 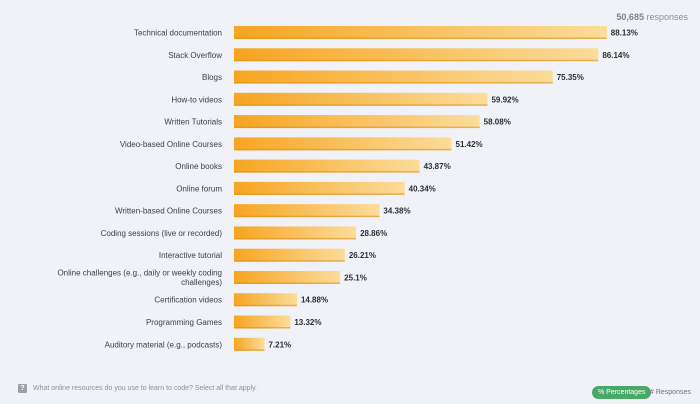 I want to click on category-label: Programming Games, so click(x=184, y=322).